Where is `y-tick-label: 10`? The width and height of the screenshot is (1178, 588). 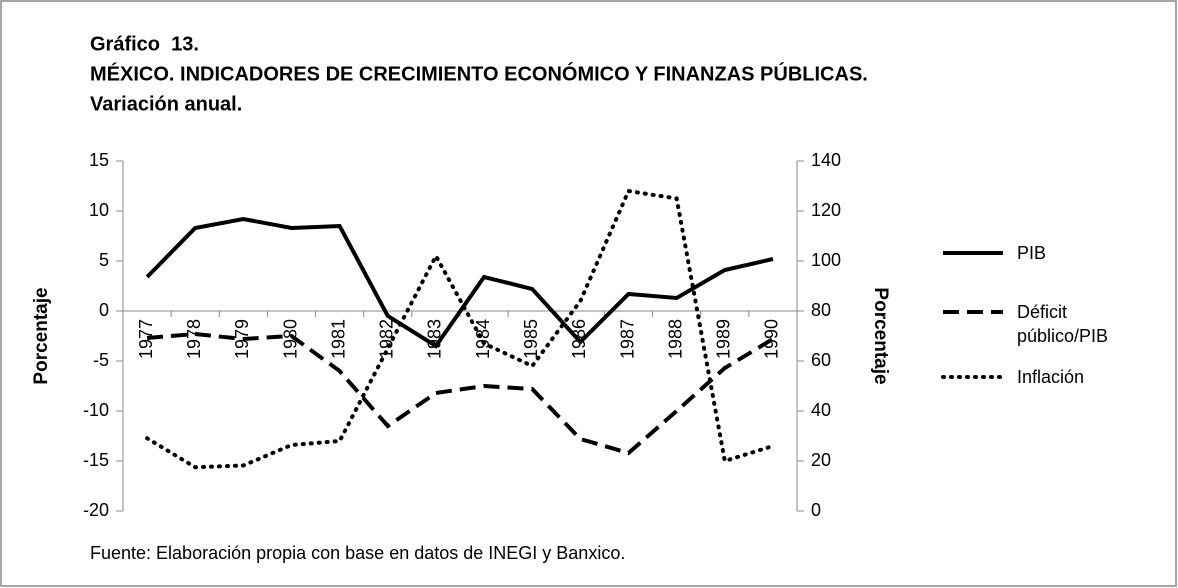
y-tick-label: 10 is located at coordinates (99, 210).